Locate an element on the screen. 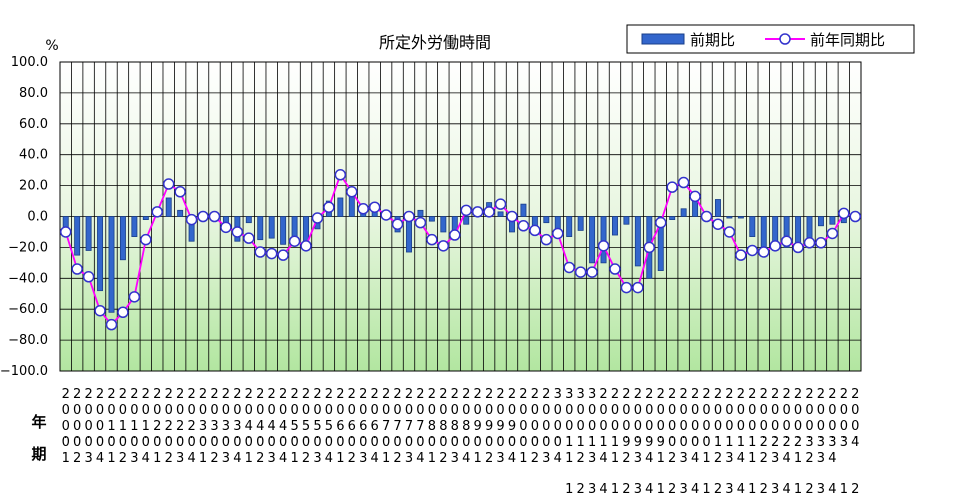  x-tick-char: 6 is located at coordinates (375, 426).